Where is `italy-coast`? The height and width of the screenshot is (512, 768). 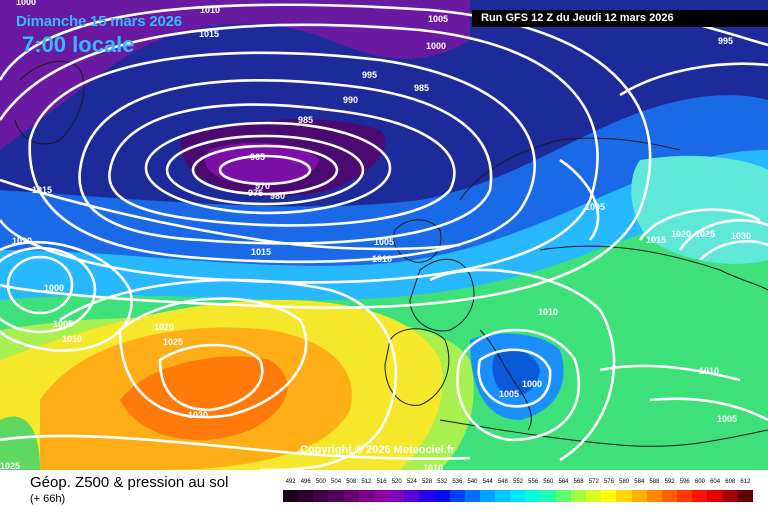 italy-coast is located at coordinates (505, 380).